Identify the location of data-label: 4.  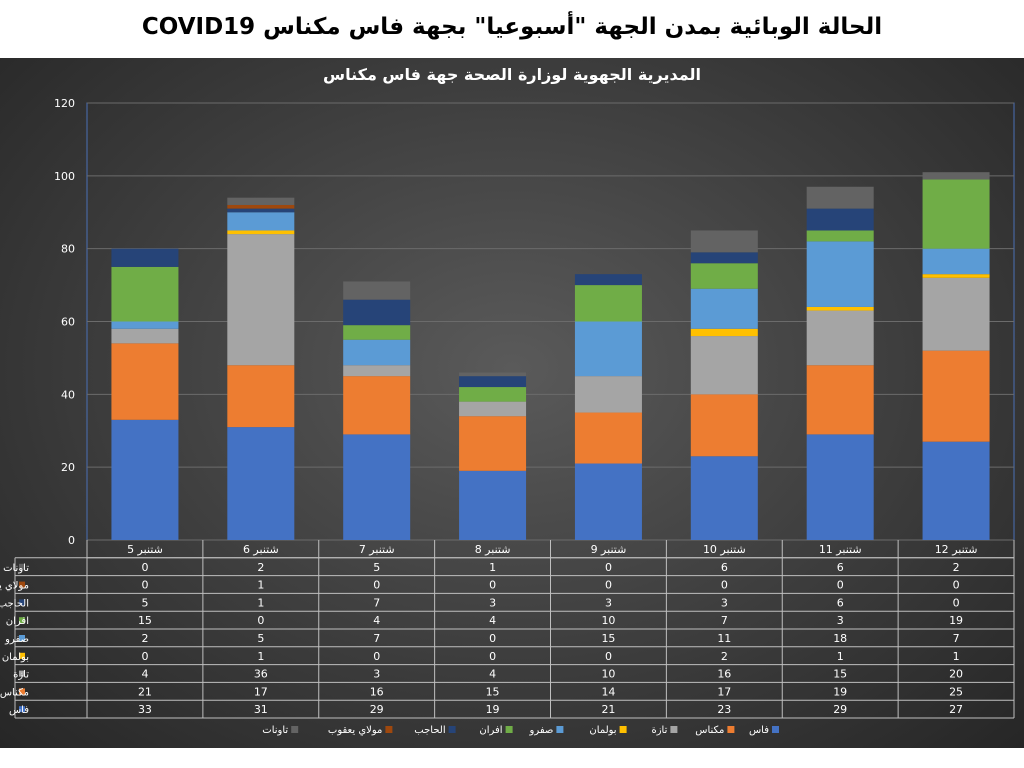
(144, 674).